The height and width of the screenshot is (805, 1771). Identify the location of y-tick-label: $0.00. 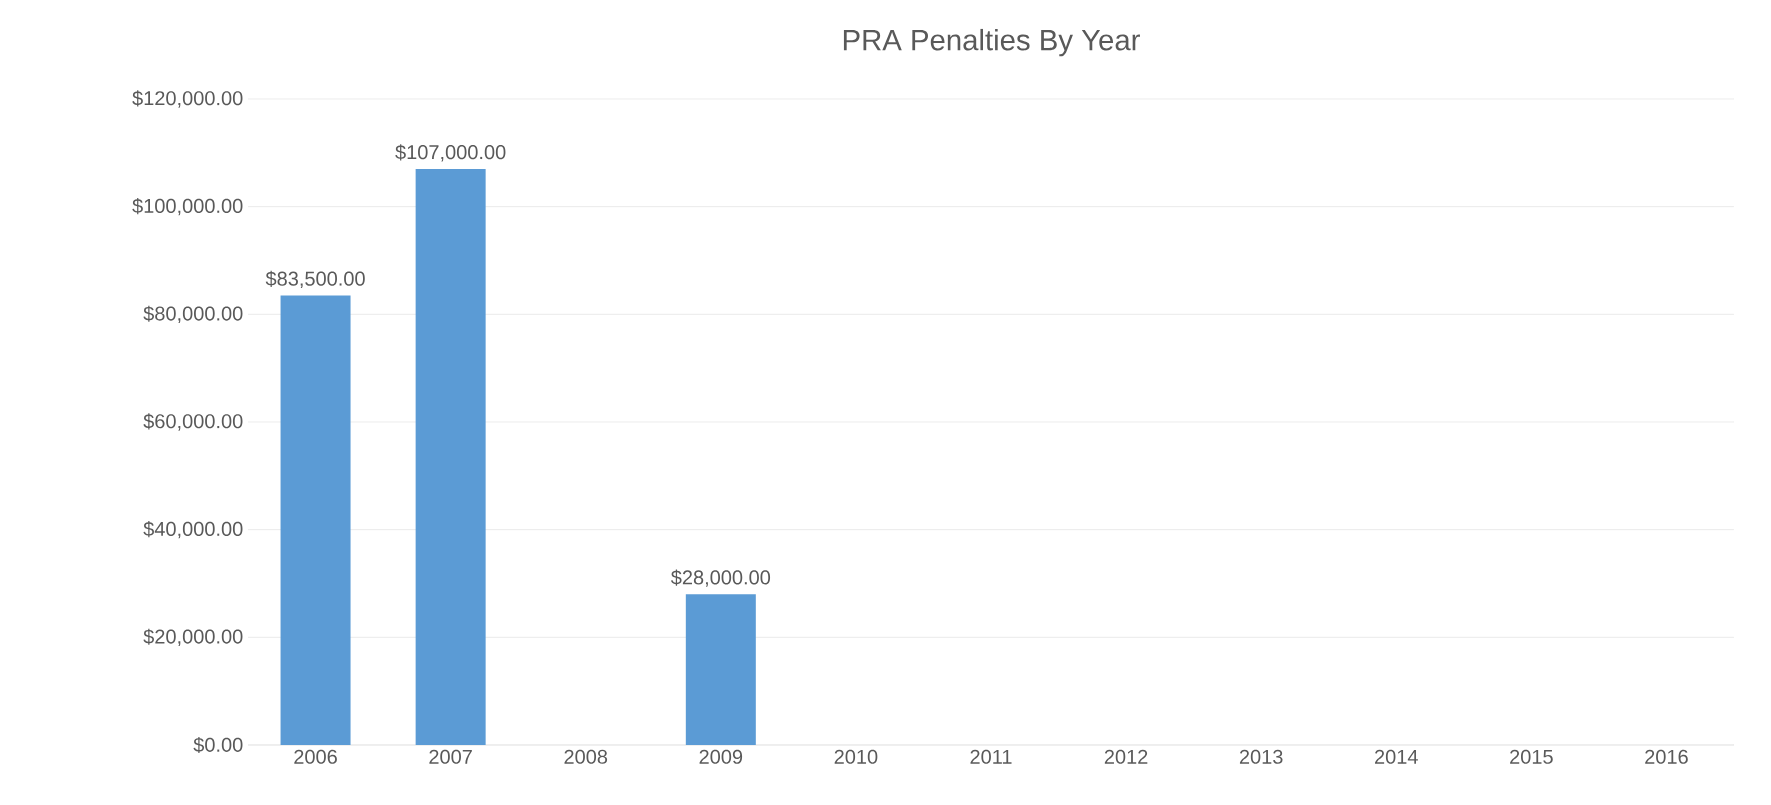
(218, 745).